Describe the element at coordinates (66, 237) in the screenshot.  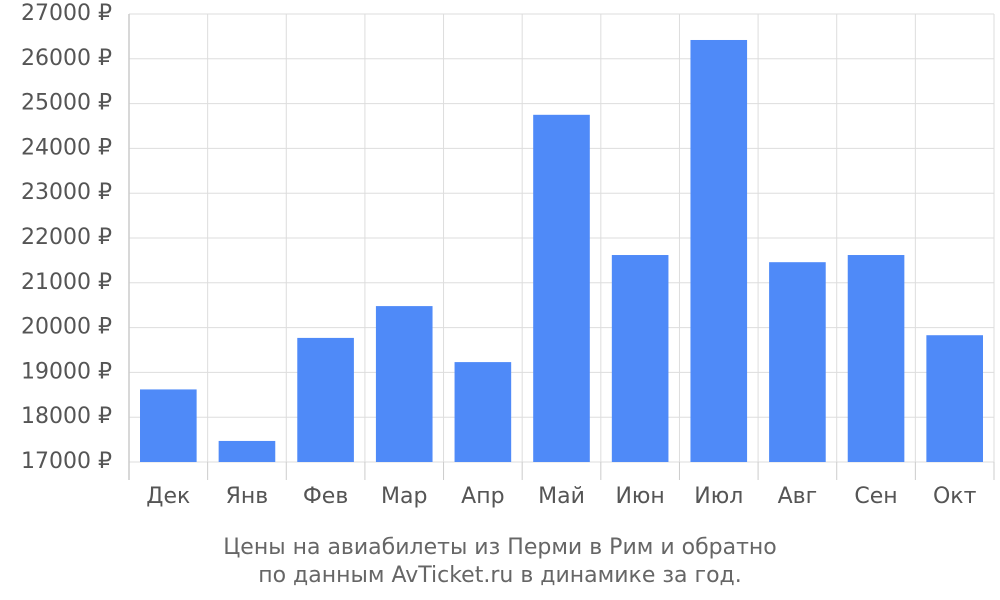
I see `y-tick-label: 22000 ₽` at that location.